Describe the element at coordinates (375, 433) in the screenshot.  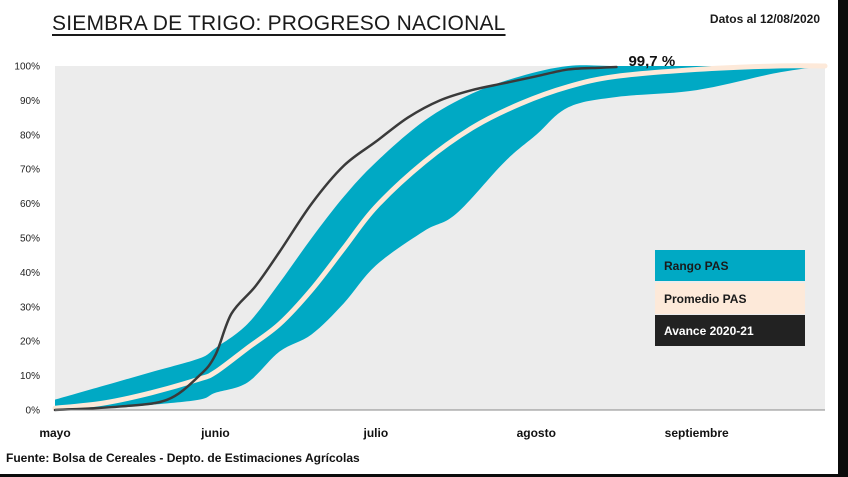
I see `x-tick-label: julio` at that location.